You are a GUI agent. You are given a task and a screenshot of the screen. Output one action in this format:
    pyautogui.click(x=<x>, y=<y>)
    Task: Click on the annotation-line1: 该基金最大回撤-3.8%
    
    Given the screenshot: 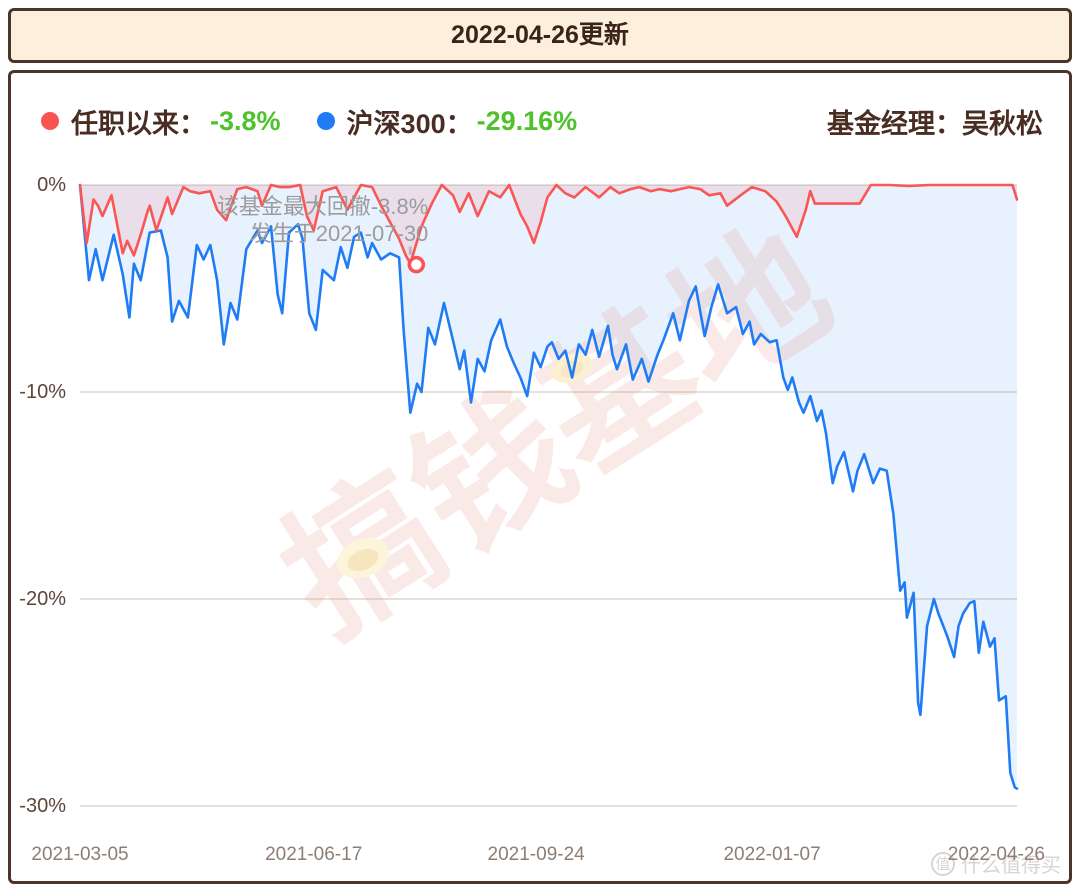 What is the action you would take?
    pyautogui.click(x=322, y=206)
    